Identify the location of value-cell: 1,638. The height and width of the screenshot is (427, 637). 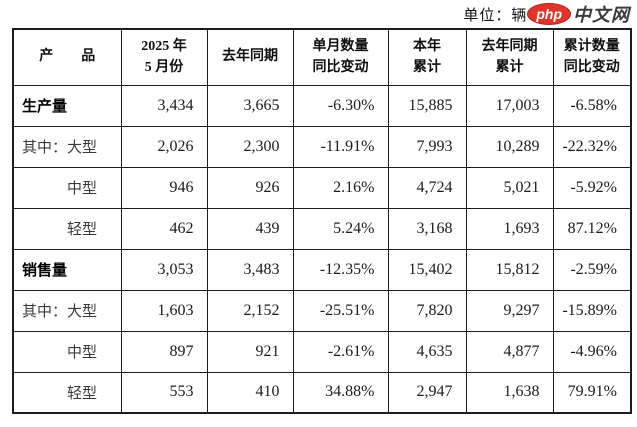
(509, 392).